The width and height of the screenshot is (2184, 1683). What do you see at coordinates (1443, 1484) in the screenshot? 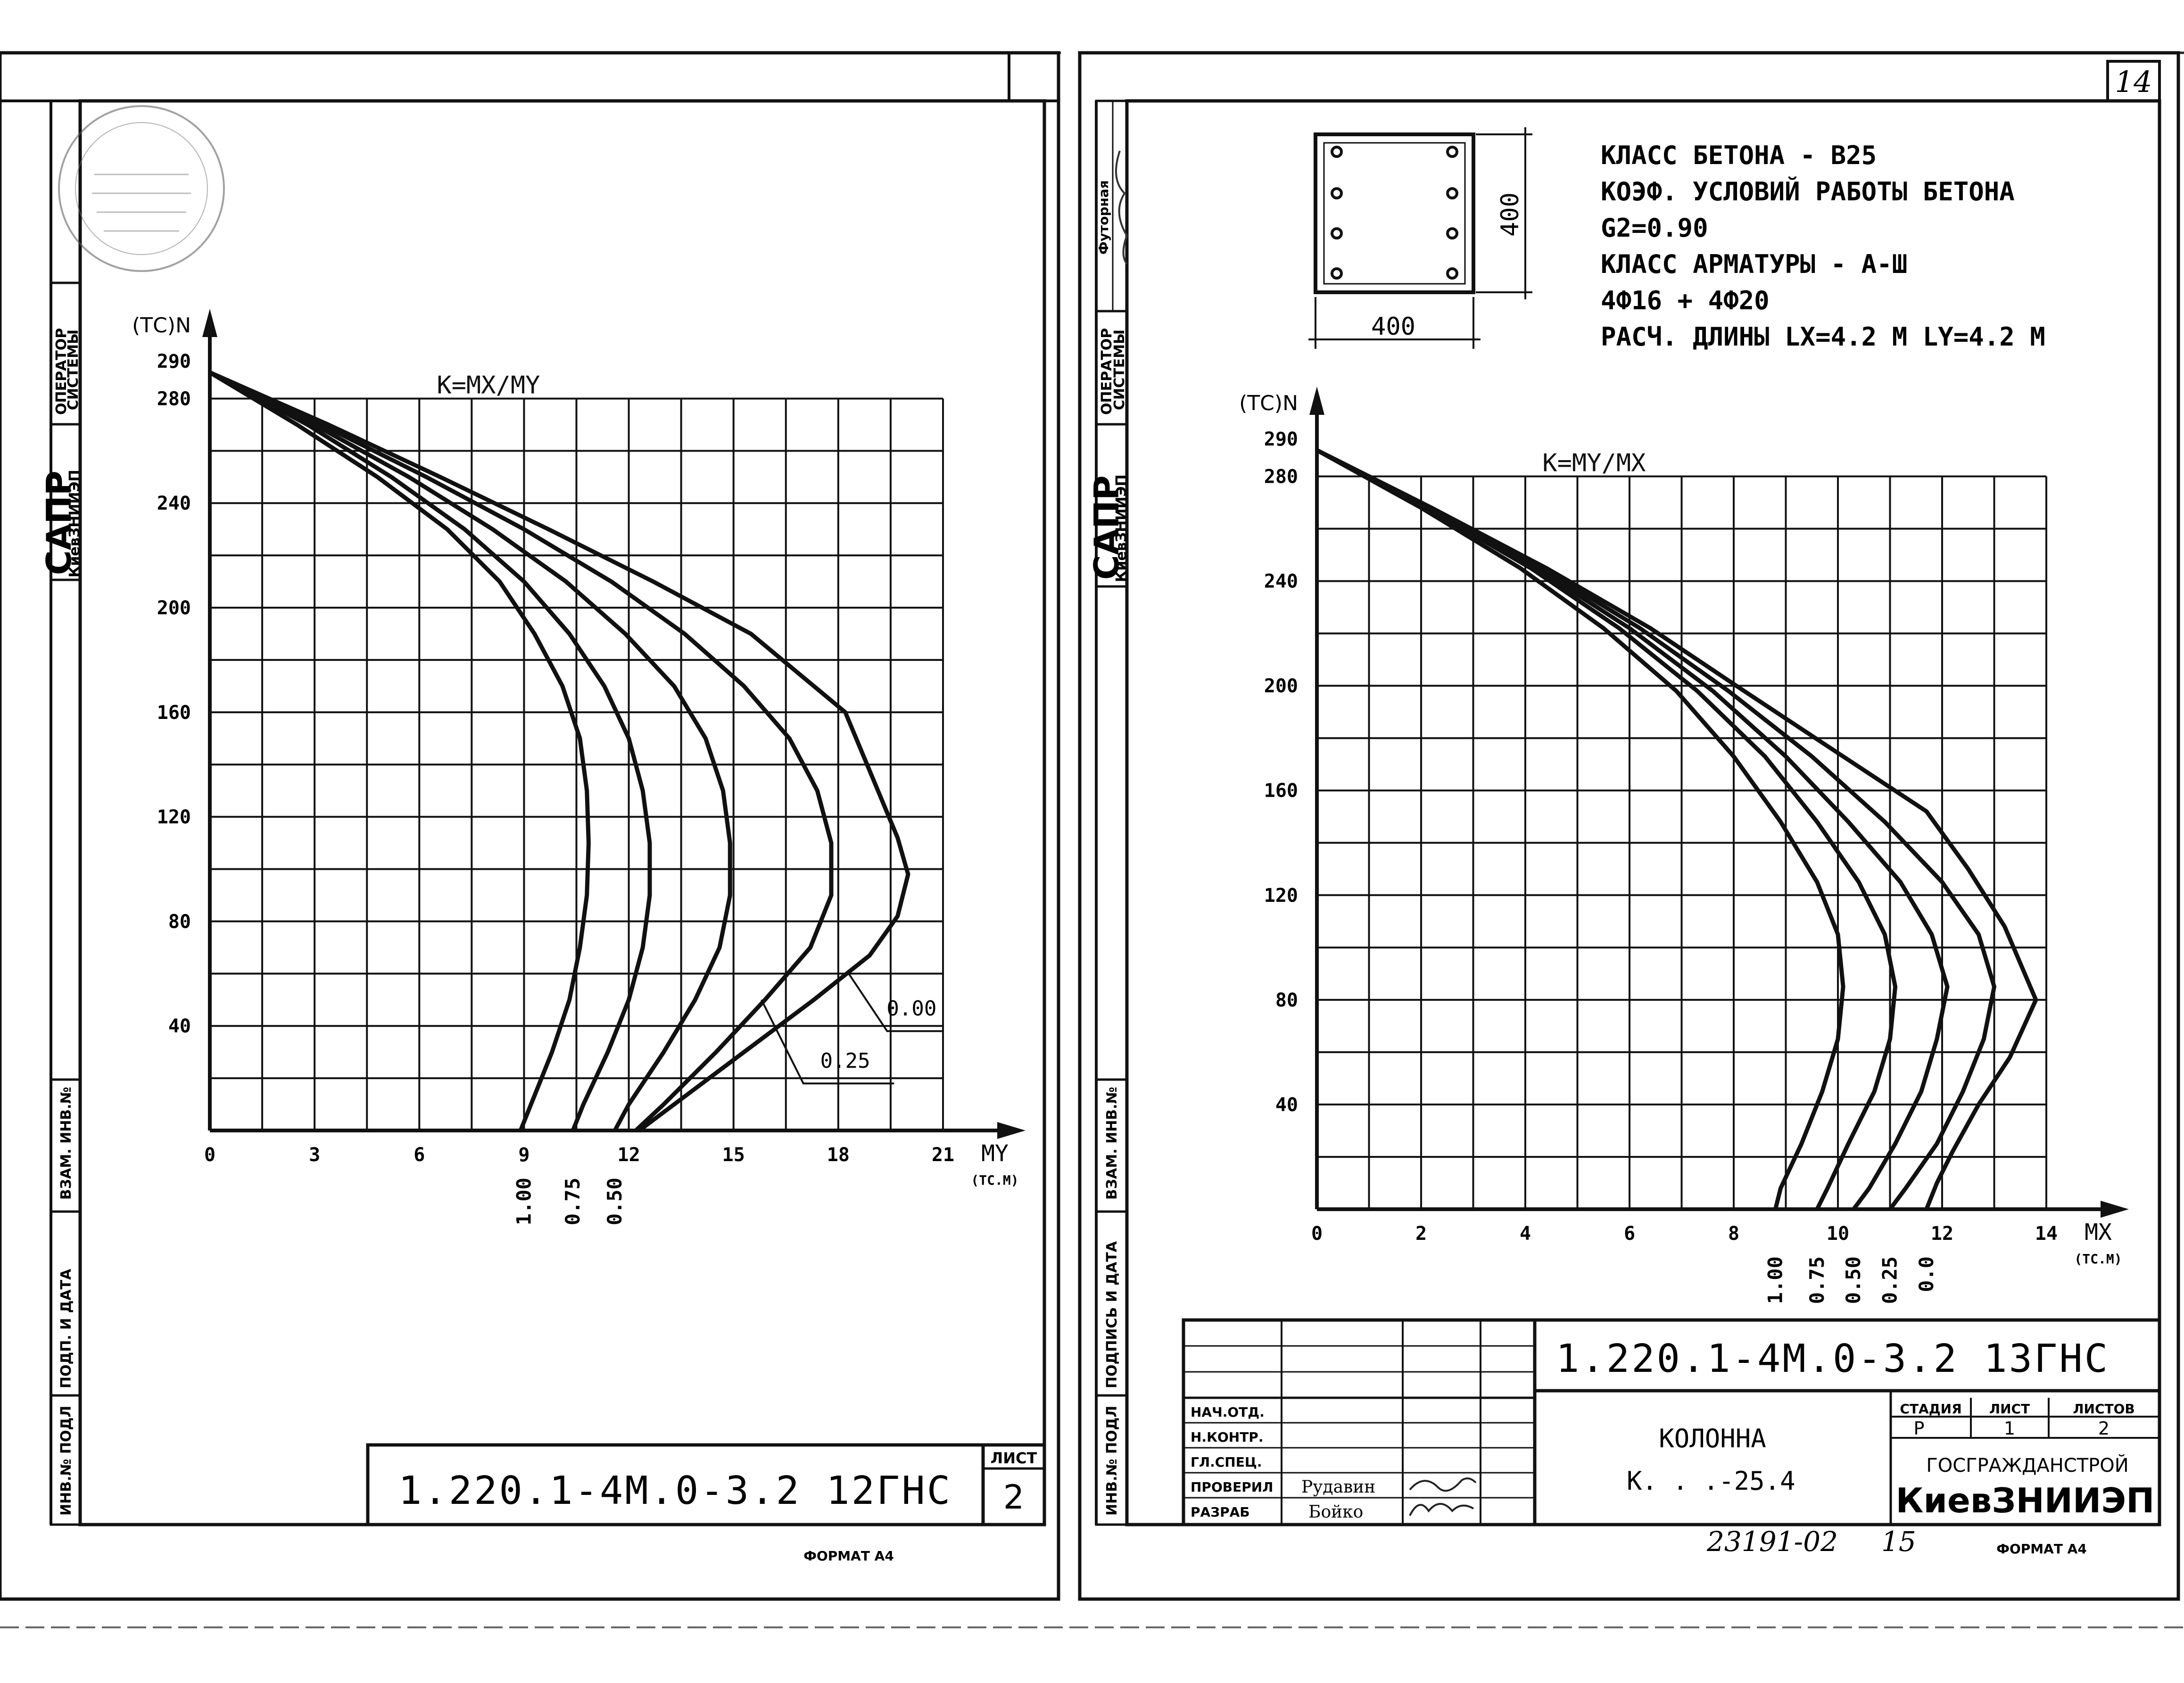
I see `signature-proveril` at bounding box center [1443, 1484].